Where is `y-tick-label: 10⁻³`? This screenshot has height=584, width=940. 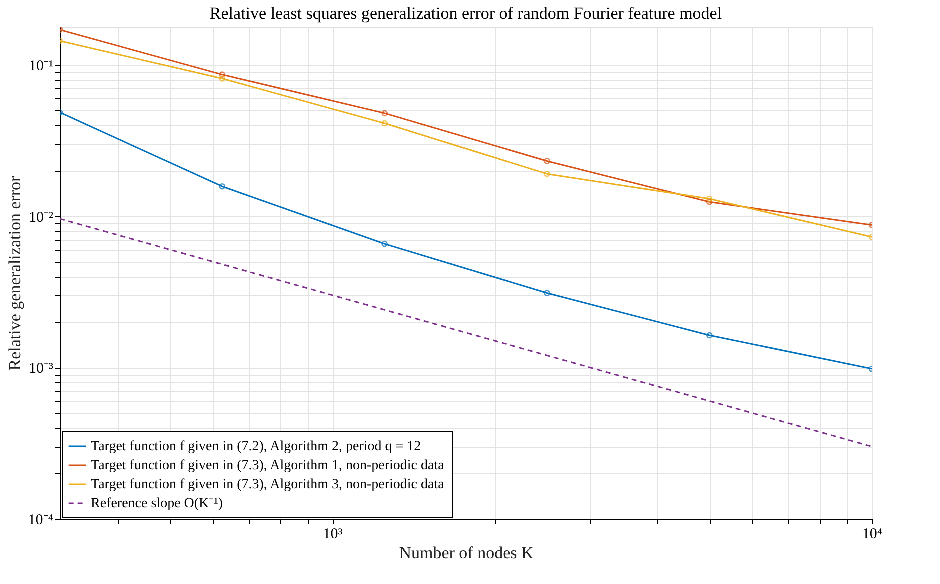 y-tick-label: 10⁻³ is located at coordinates (41, 369).